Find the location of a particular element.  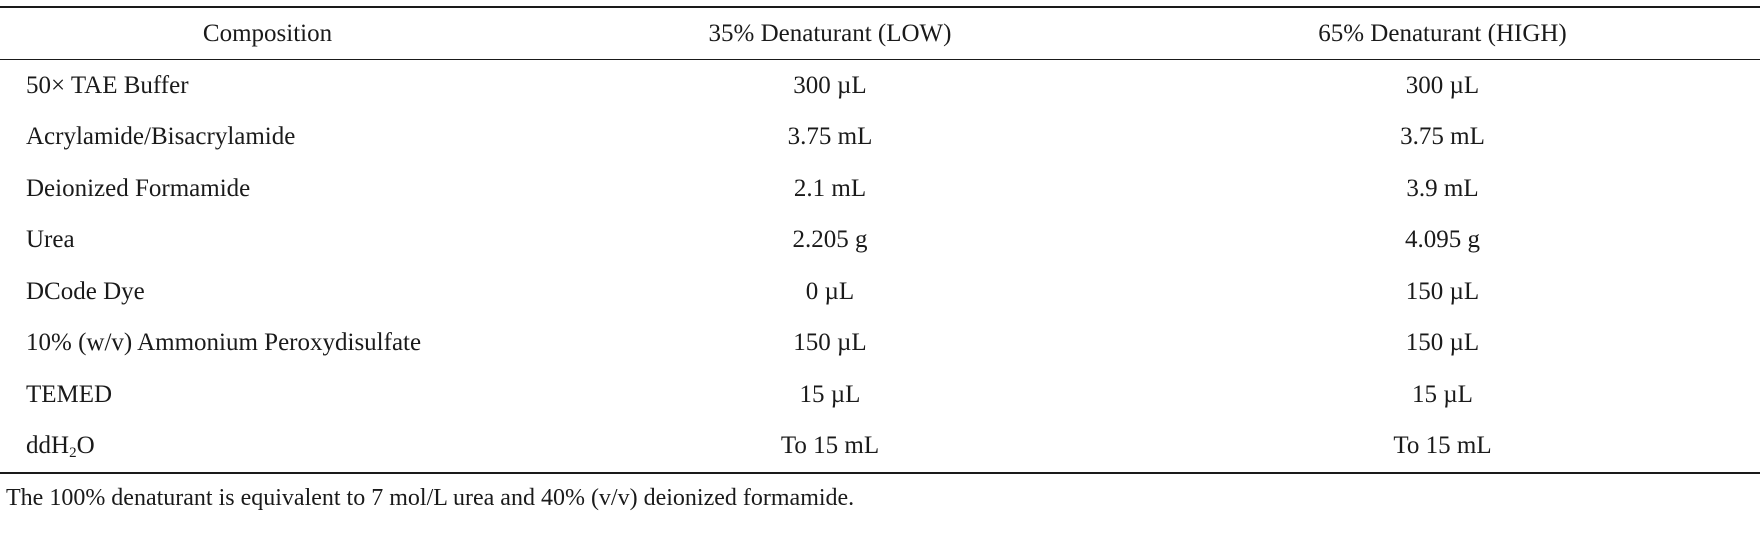

table-row: Acrylamide/Bisacrylamide 3.75 mL 3.75 mL is located at coordinates (880, 138).